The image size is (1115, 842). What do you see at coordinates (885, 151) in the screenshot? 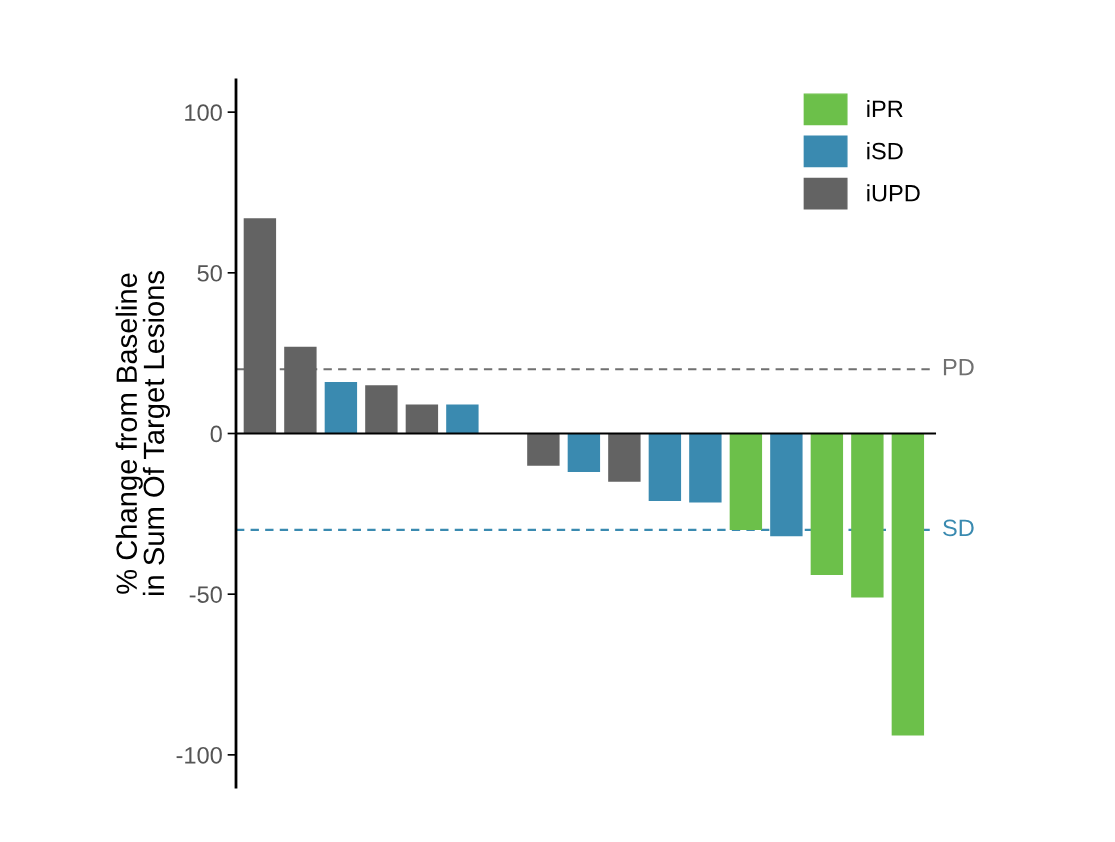
I see `legend-label: iSD` at bounding box center [885, 151].